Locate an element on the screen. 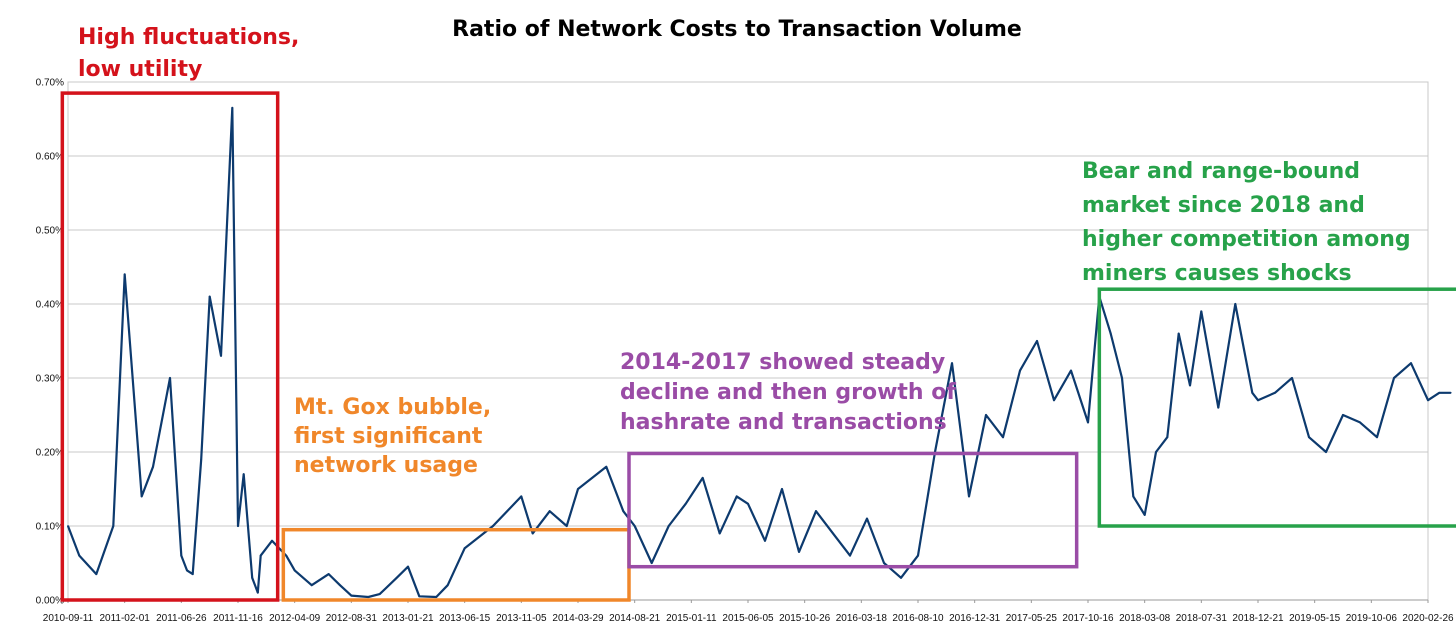 This screenshot has width=1456, height=635. x-tick-label: 2015-10-26 is located at coordinates (805, 618).